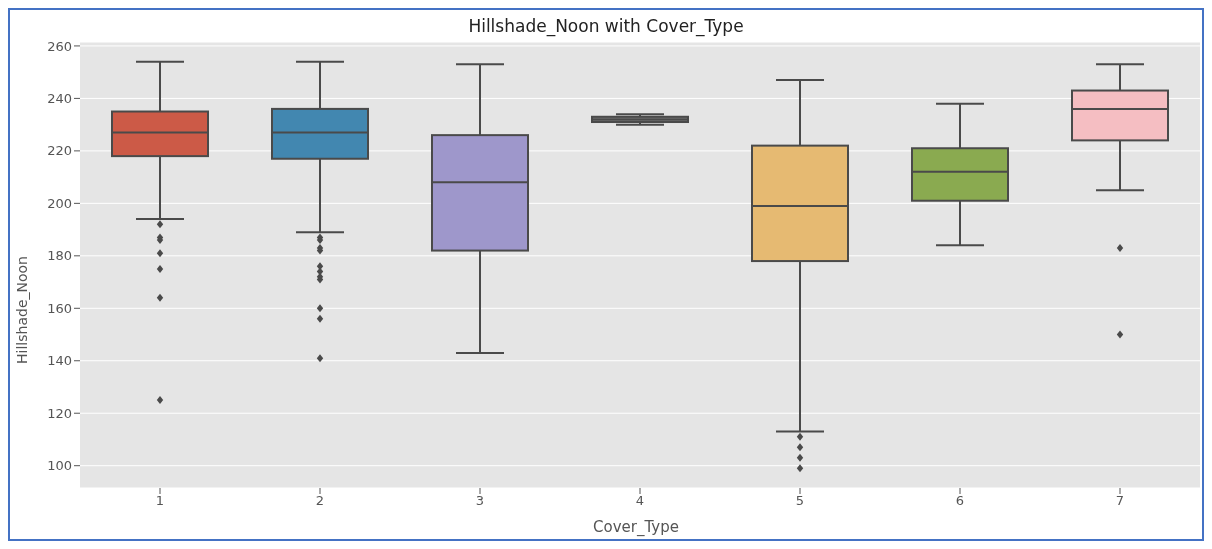 The width and height of the screenshot is (1212, 549). Describe the element at coordinates (800, 501) in the screenshot. I see `x-tick-label: 5` at that location.